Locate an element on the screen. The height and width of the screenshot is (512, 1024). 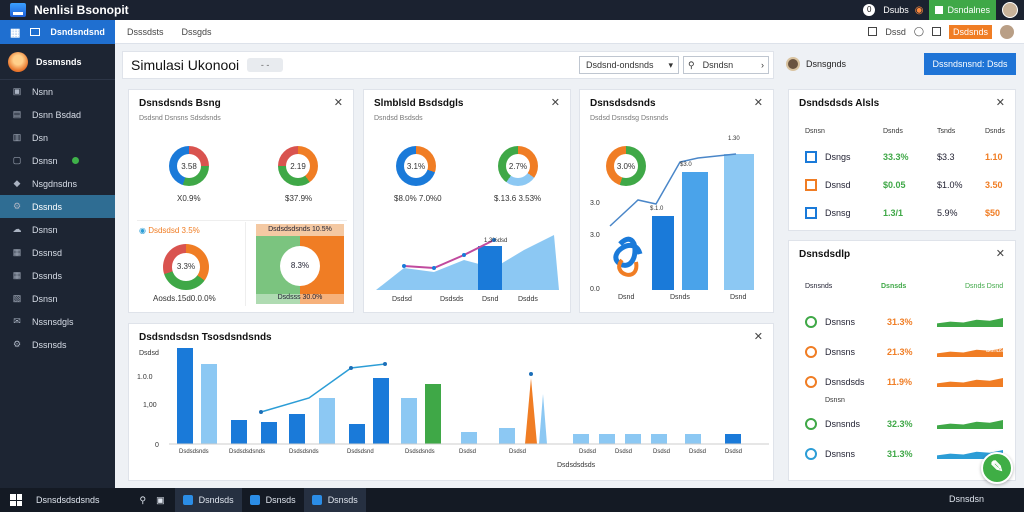
tab-1: Dsssdsts is located at coordinates (145, 31).